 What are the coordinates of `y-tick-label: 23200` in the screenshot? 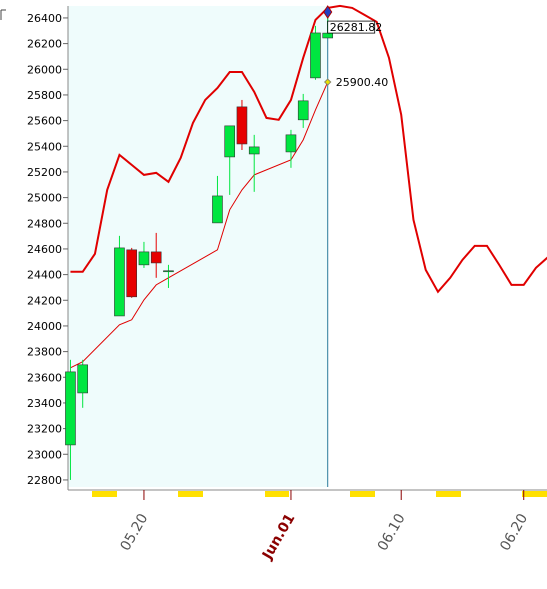 It's located at (44, 429).